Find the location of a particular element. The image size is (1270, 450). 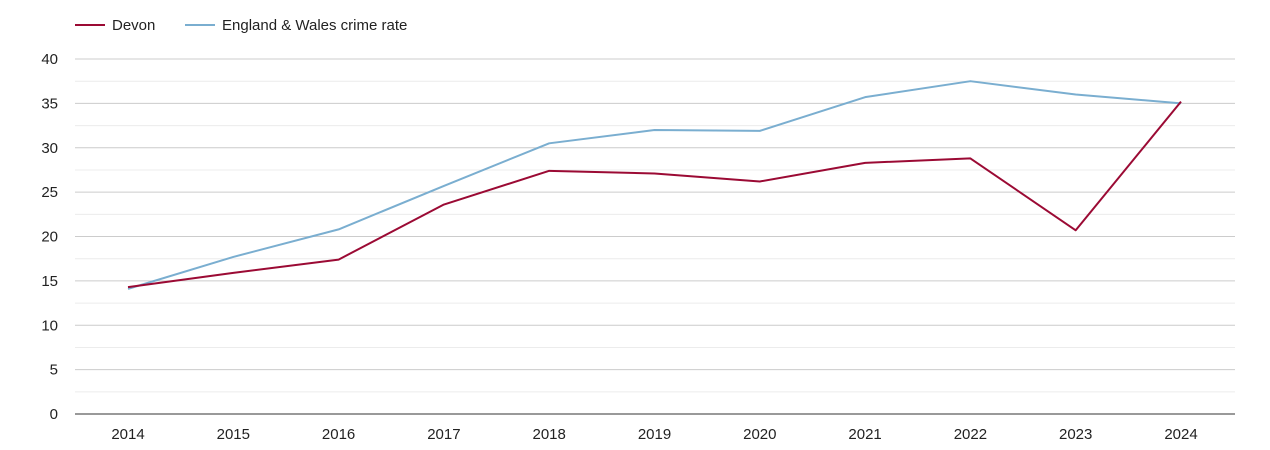

y-tick-label: 20 is located at coordinates (49, 237).